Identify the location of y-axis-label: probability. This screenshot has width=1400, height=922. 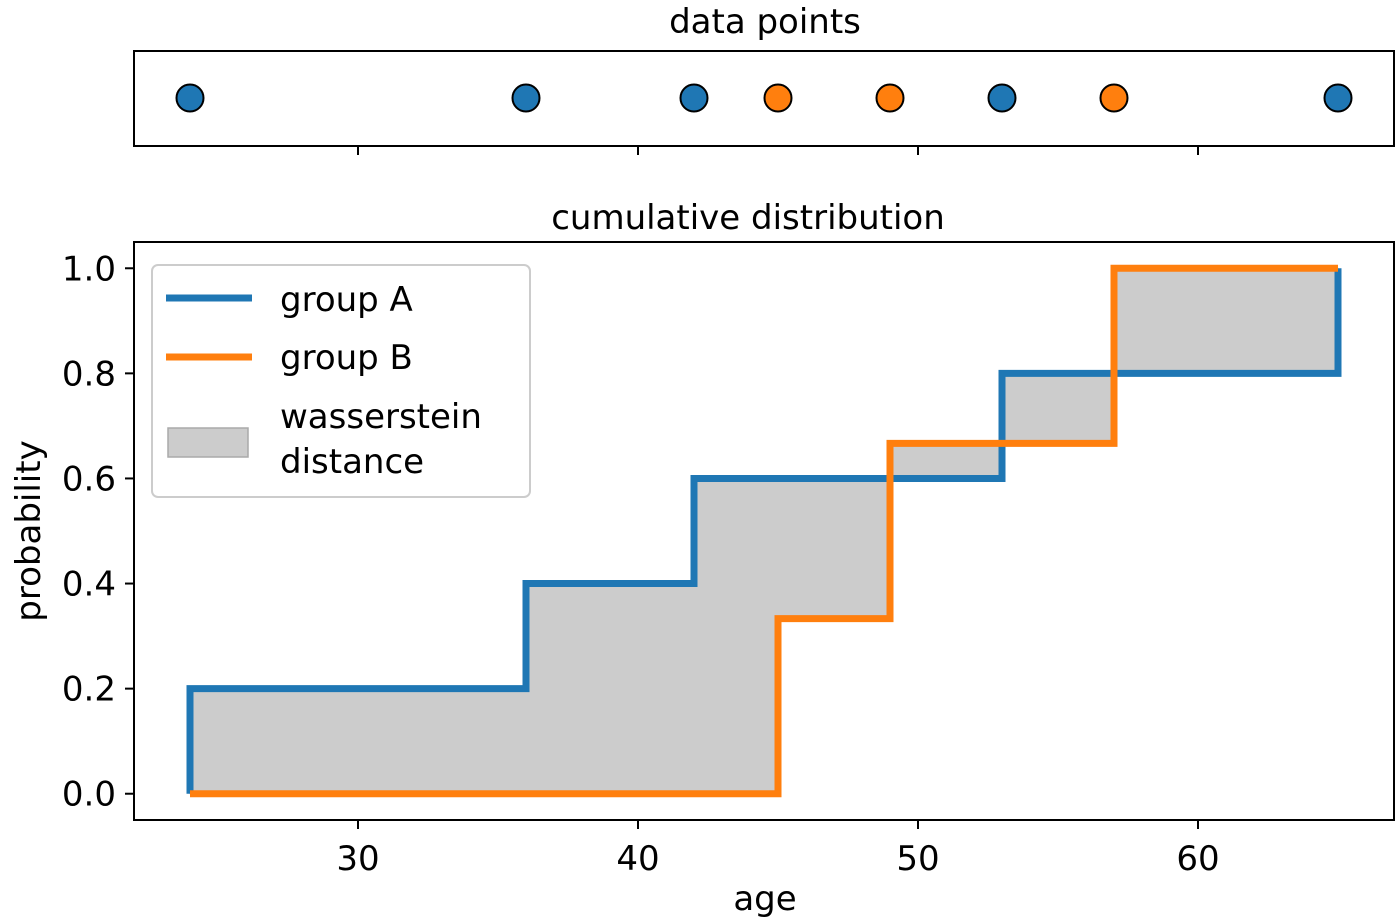
(29, 530).